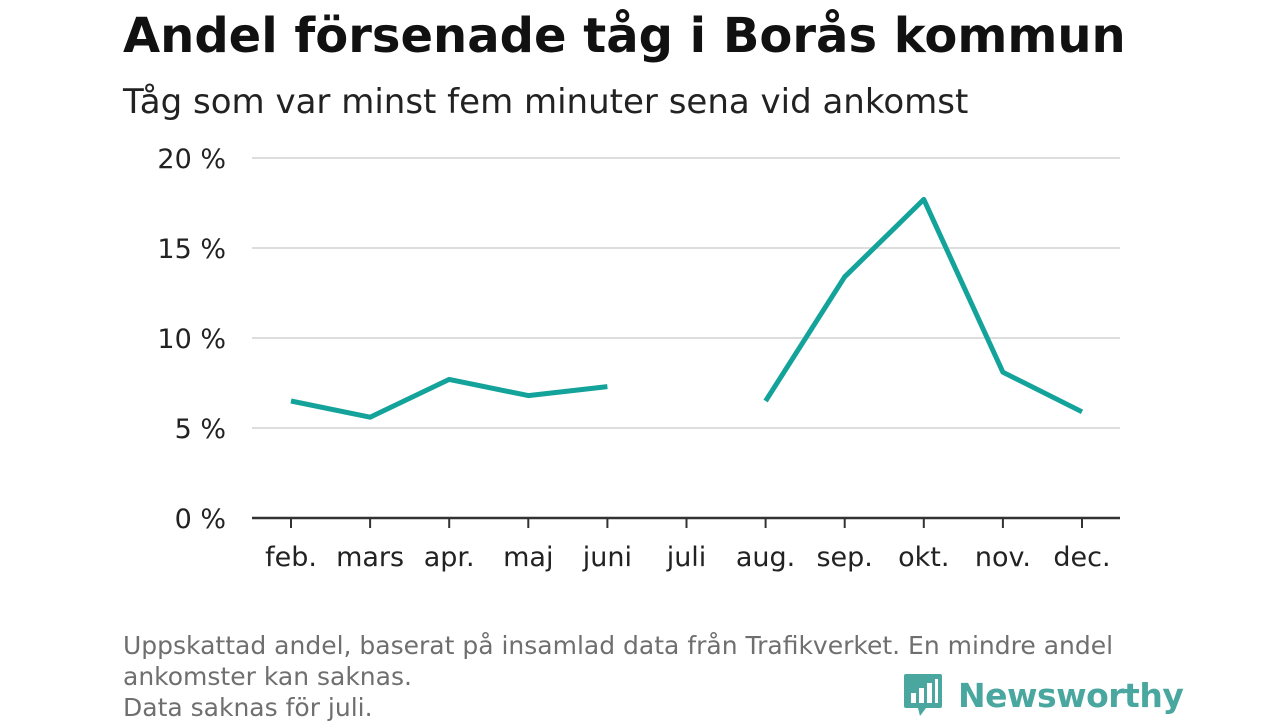 This screenshot has width=1280, height=723. Describe the element at coordinates (624, 36) in the screenshot. I see `chart-title: Andel försenade tåg i Borås kommun` at that location.